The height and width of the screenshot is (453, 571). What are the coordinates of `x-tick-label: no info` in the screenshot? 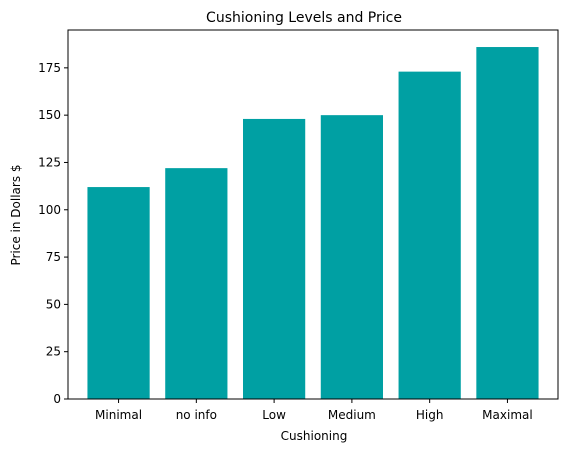 It's located at (196, 415).